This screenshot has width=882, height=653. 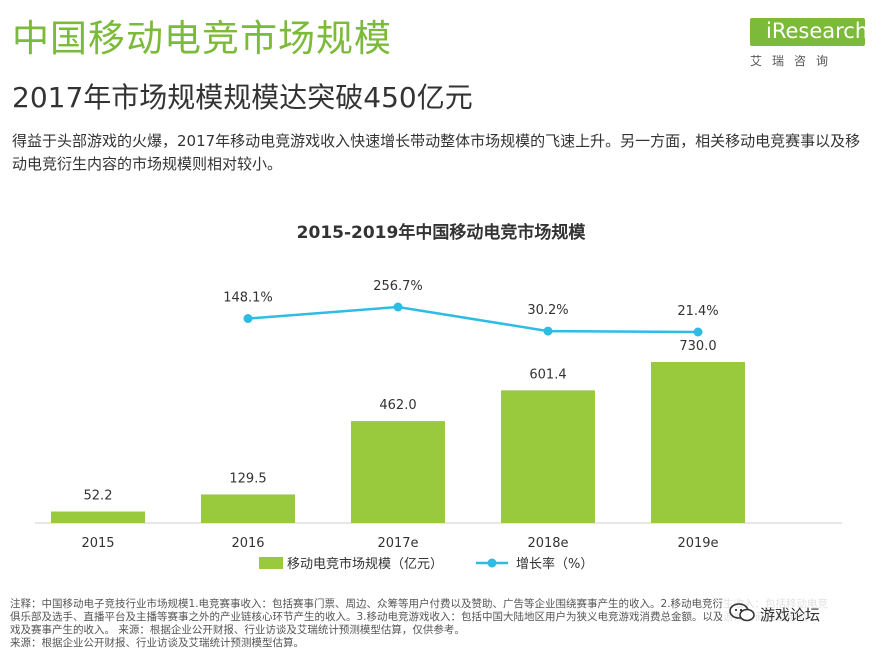 What do you see at coordinates (247, 543) in the screenshot?
I see `x-tick-label: 2016` at bounding box center [247, 543].